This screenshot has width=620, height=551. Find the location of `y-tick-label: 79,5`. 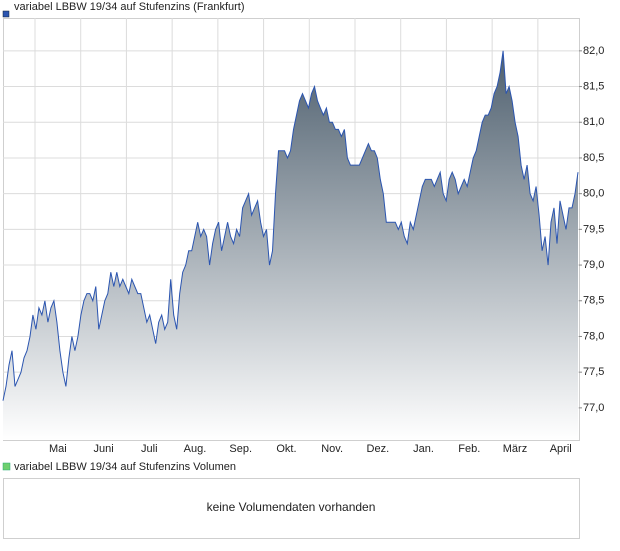

y-tick-label: 79,5 is located at coordinates (593, 229).